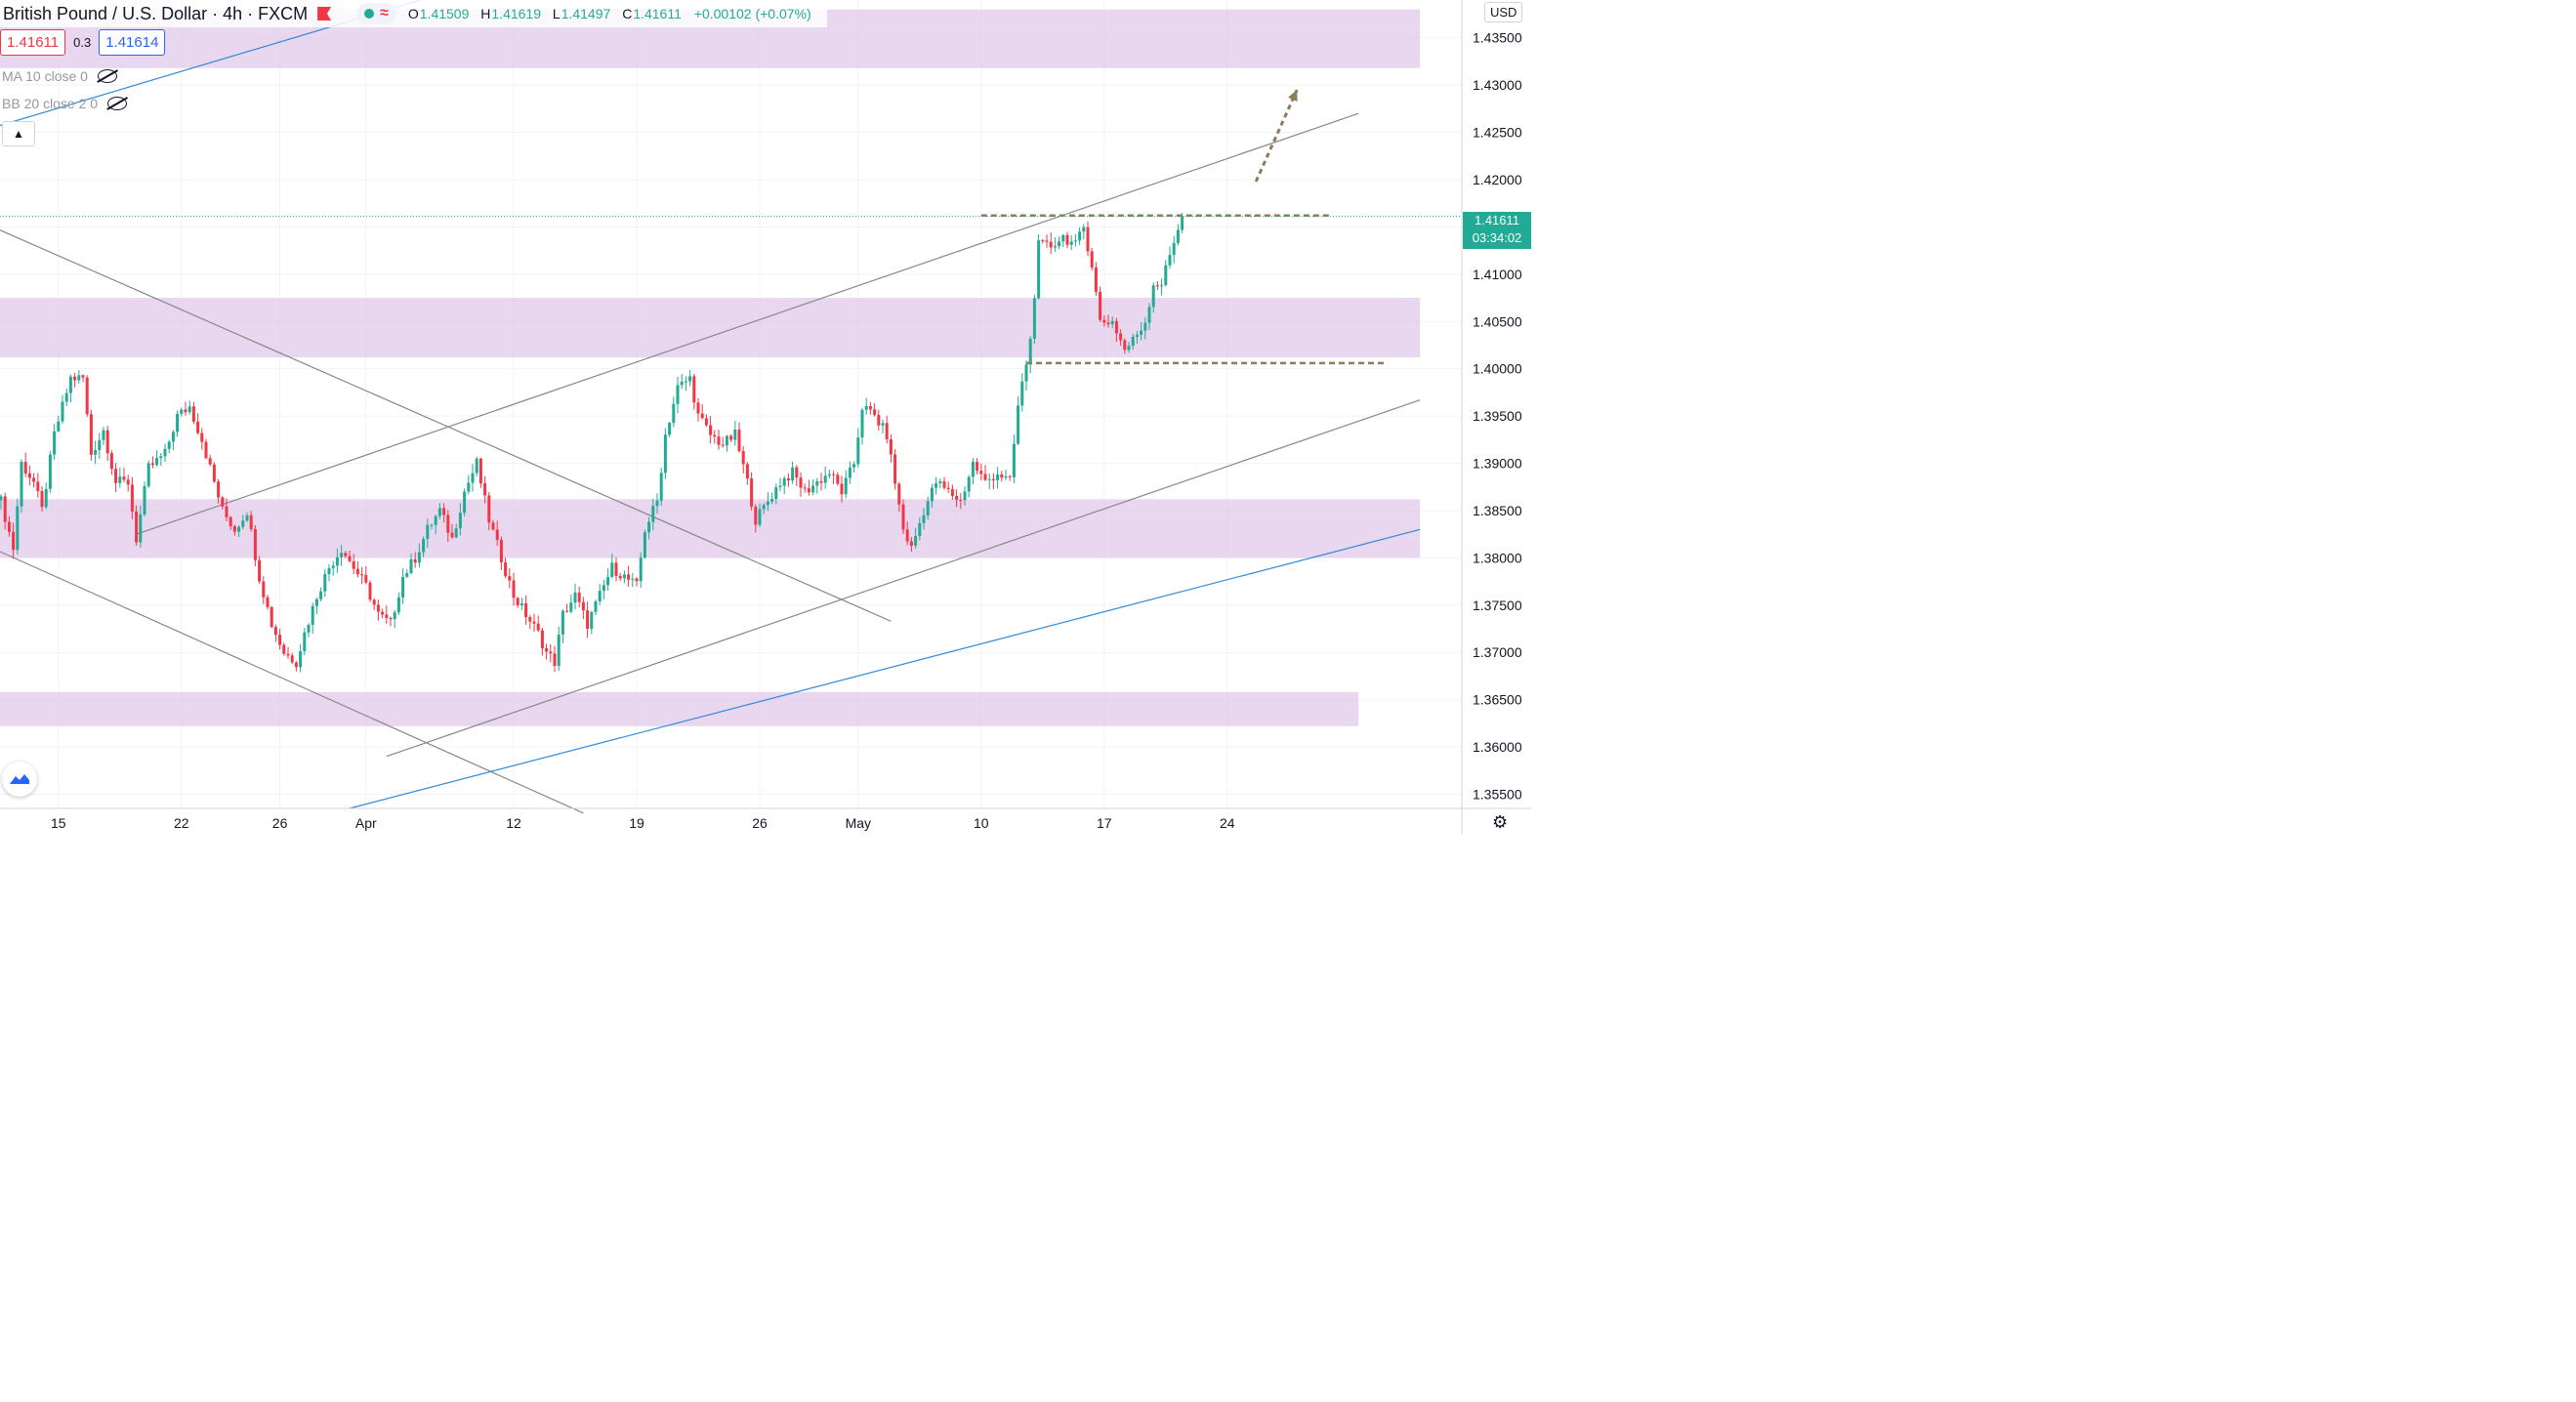 The width and height of the screenshot is (2576, 1402). Describe the element at coordinates (1500, 822) in the screenshot. I see `settings-icon: ⚙` at that location.